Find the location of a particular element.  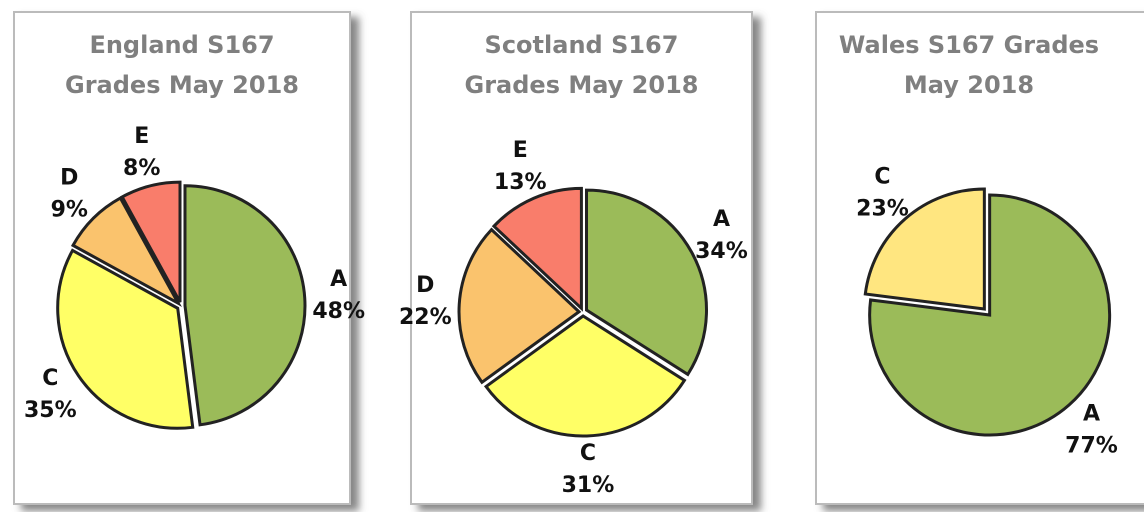

slice-label: 77% is located at coordinates (1091, 446).